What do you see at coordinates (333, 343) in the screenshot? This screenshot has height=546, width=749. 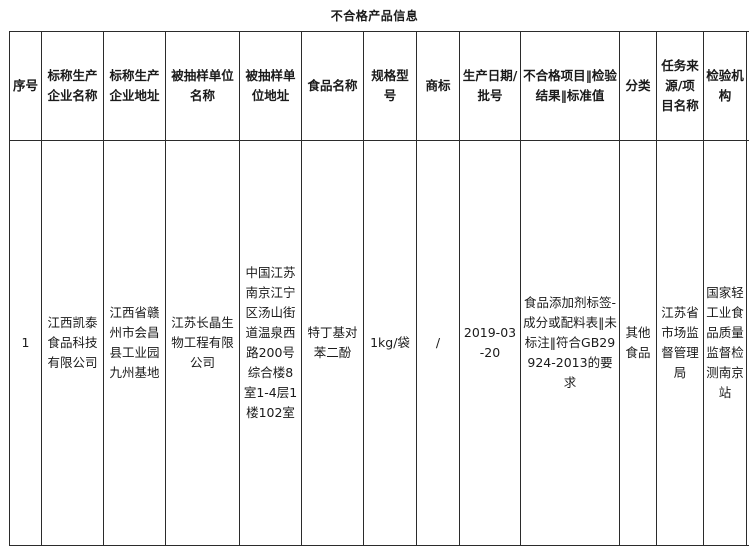 I see `cell-food-name: 特丁基对苯二酚` at bounding box center [333, 343].